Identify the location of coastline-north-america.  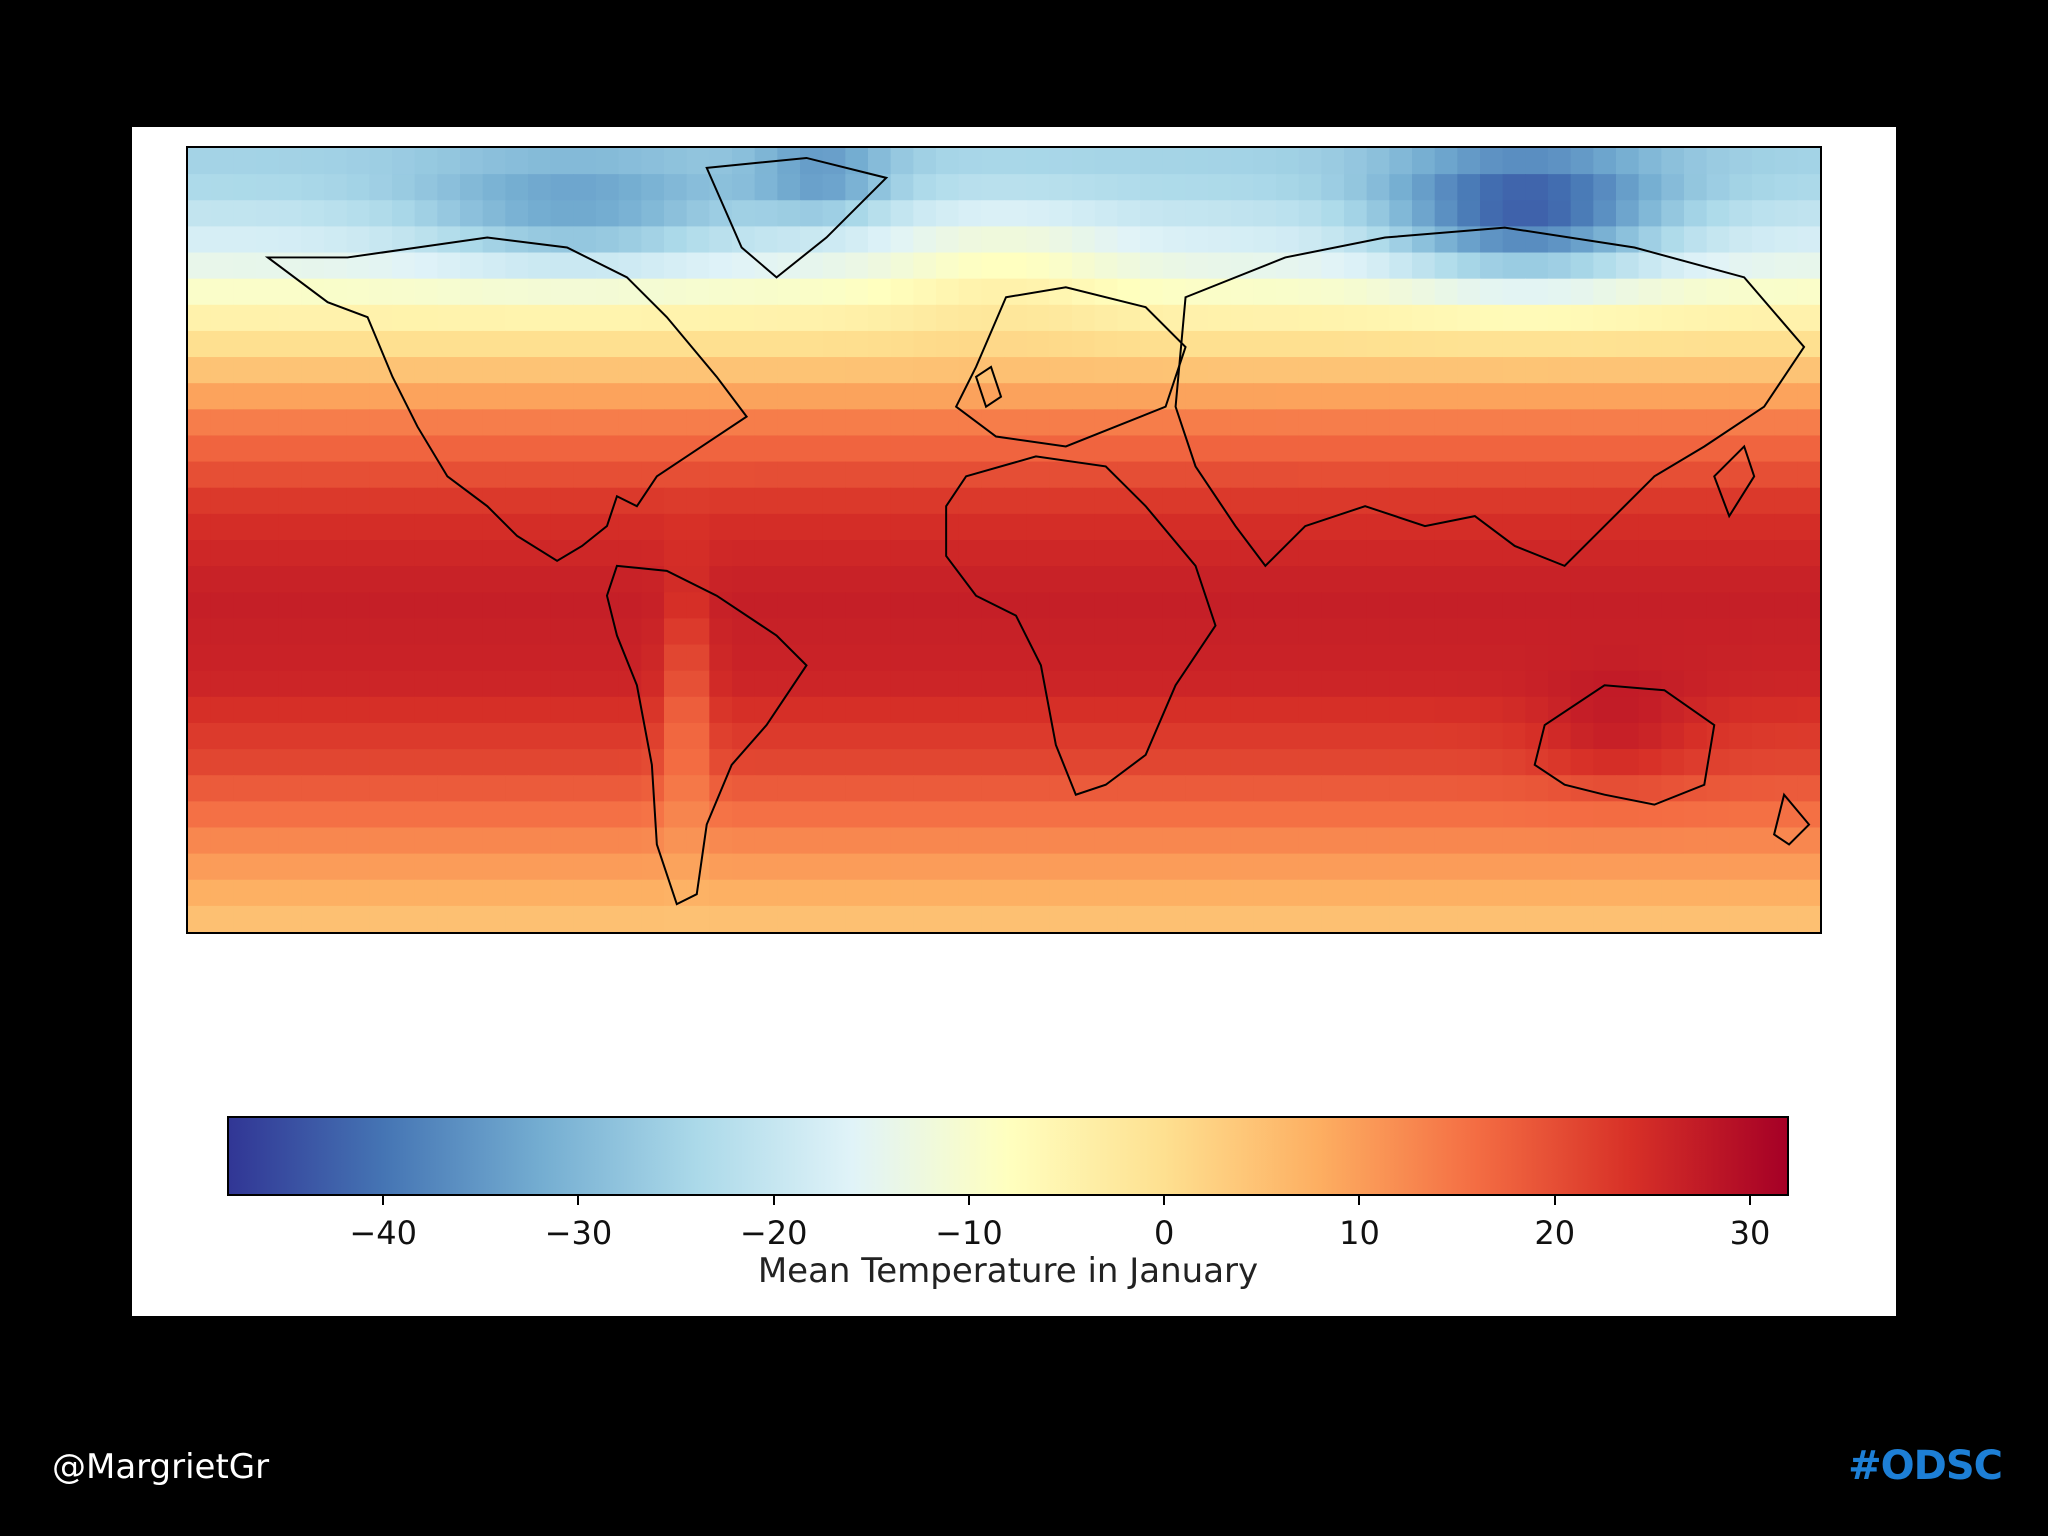
(506, 399).